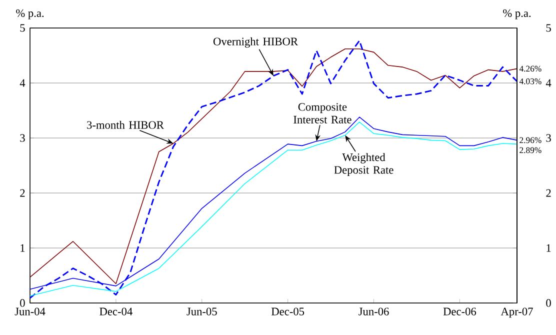 The width and height of the screenshot is (556, 335). Describe the element at coordinates (30, 14) in the screenshot. I see `y-axis-title: % p.a.` at that location.